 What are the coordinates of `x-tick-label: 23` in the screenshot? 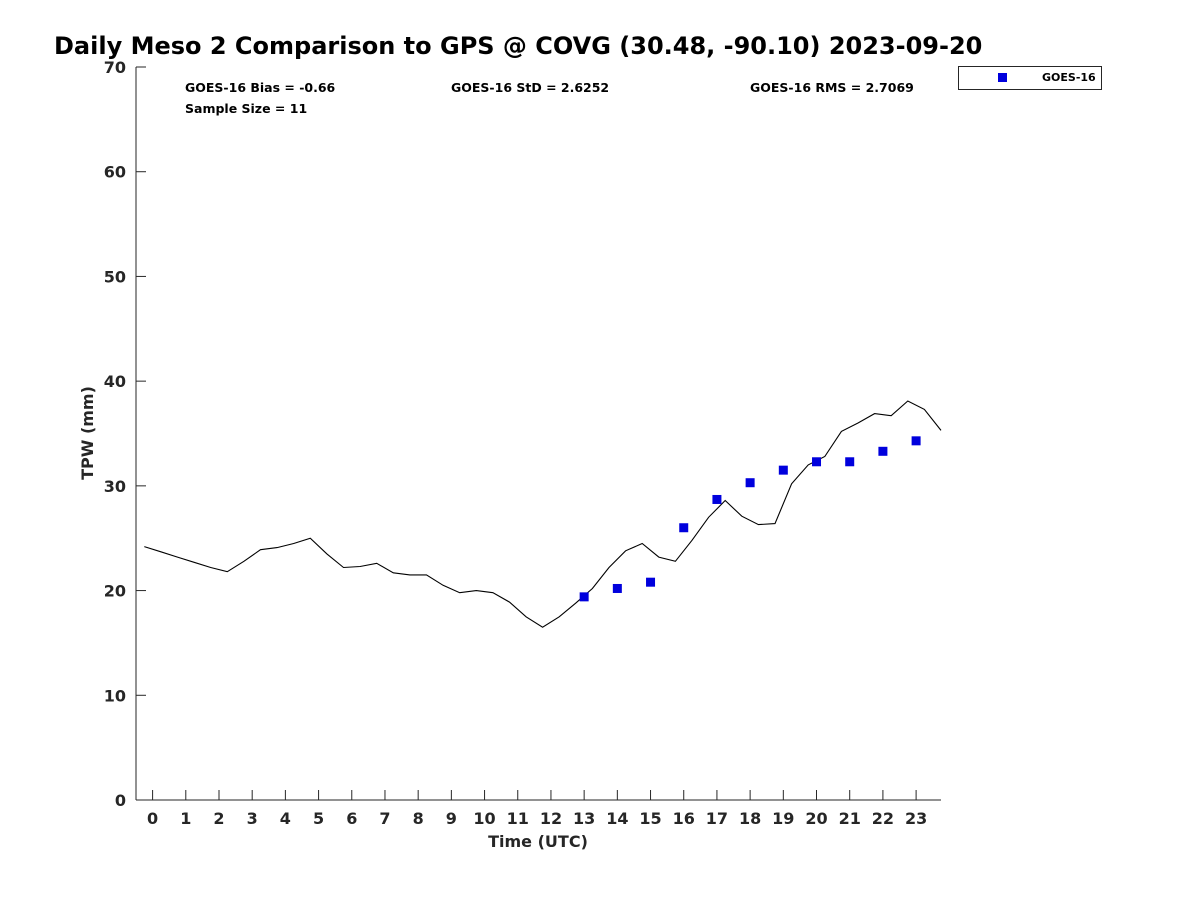 It's located at (916, 818).